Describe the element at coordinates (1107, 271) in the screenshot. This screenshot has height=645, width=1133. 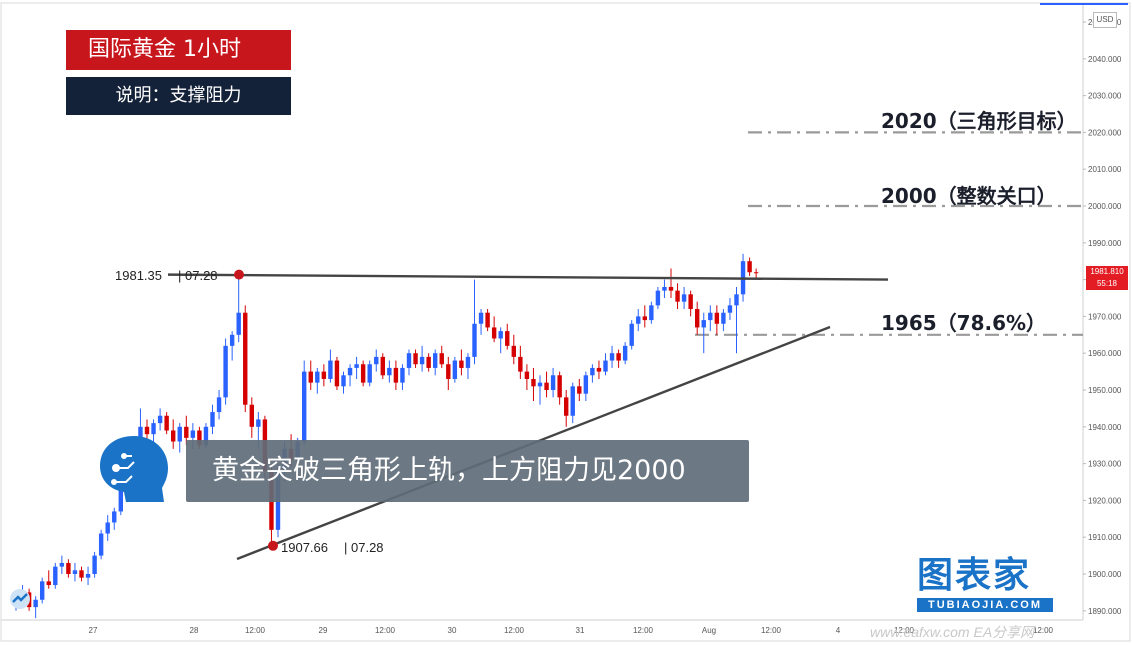
I see `current-price-value: 1981.810` at that location.